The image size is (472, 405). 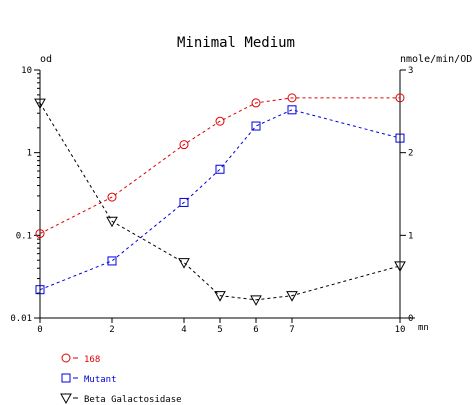 What do you see at coordinates (21, 319) in the screenshot?
I see `y-left-tick-label: 0.01` at bounding box center [21, 319].